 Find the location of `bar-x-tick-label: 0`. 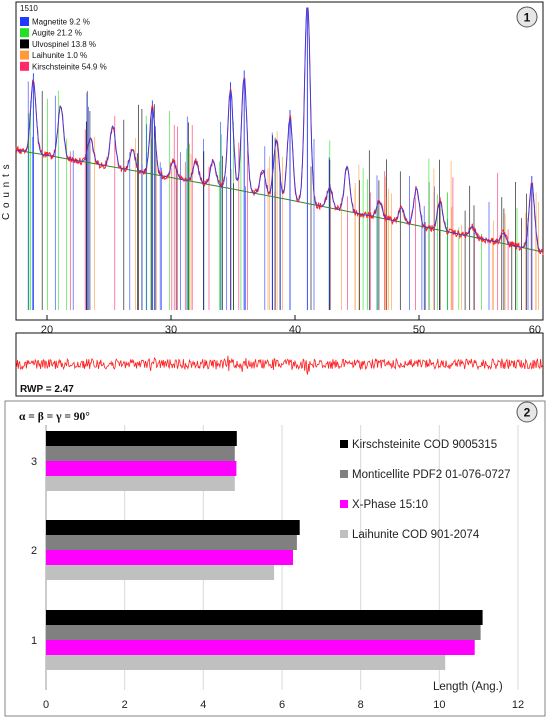

bar-x-tick-label: 0 is located at coordinates (46, 705).